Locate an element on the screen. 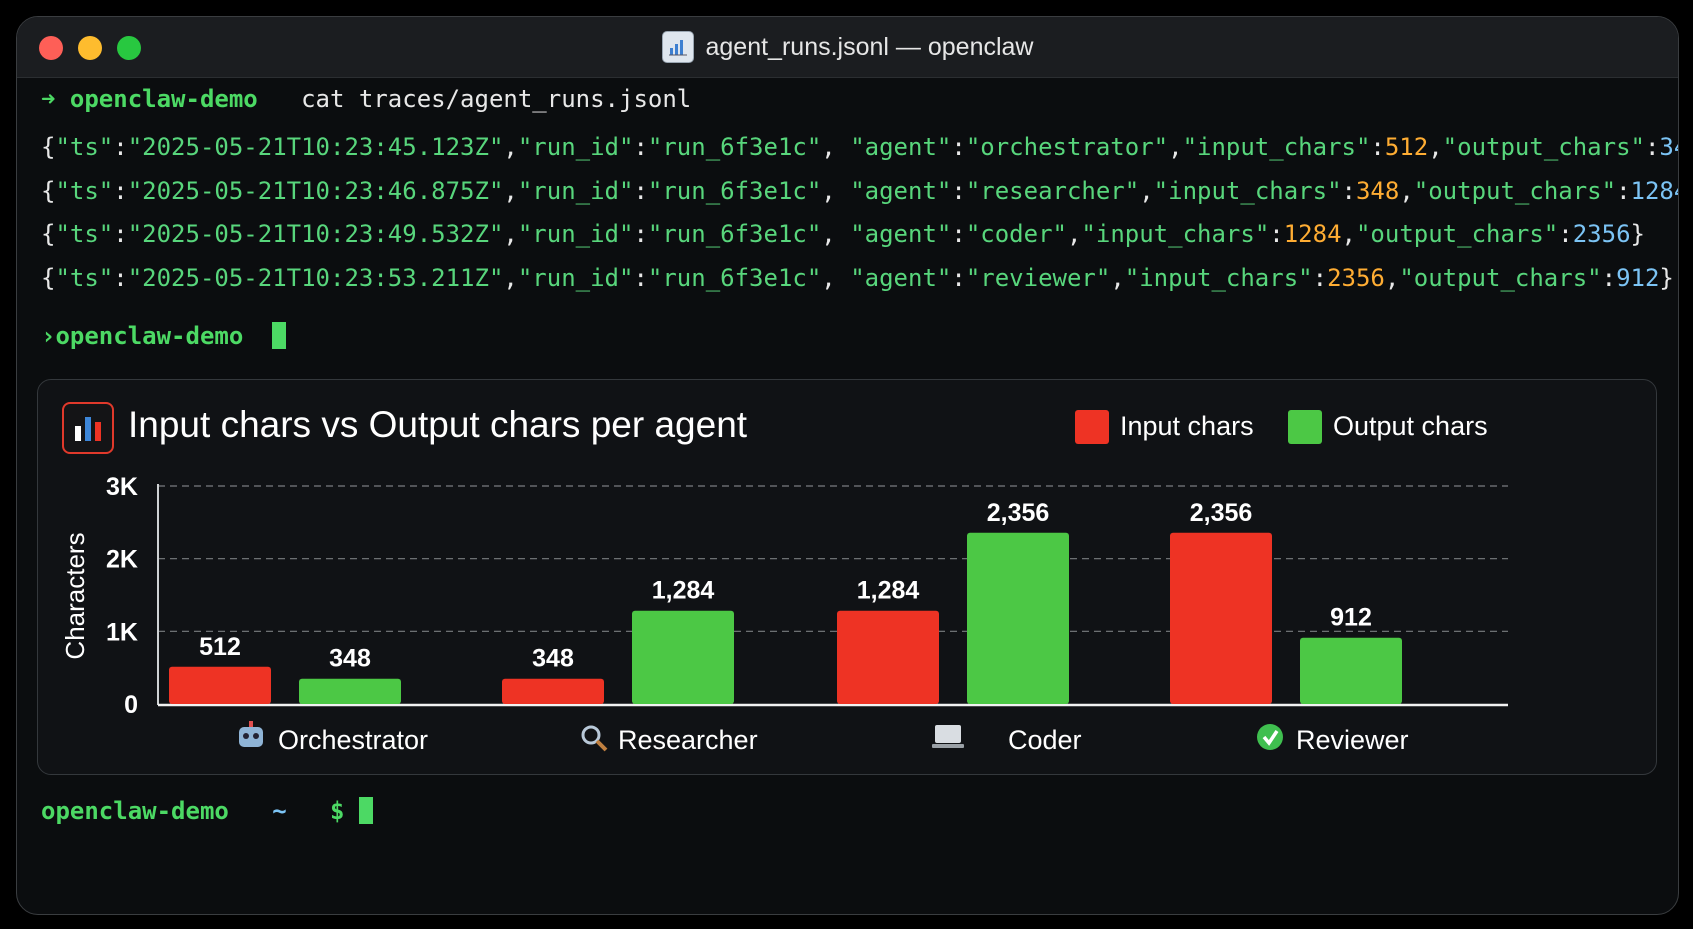 Image resolution: width=1693 pixels, height=929 pixels. output-bar is located at coordinates (683, 657).